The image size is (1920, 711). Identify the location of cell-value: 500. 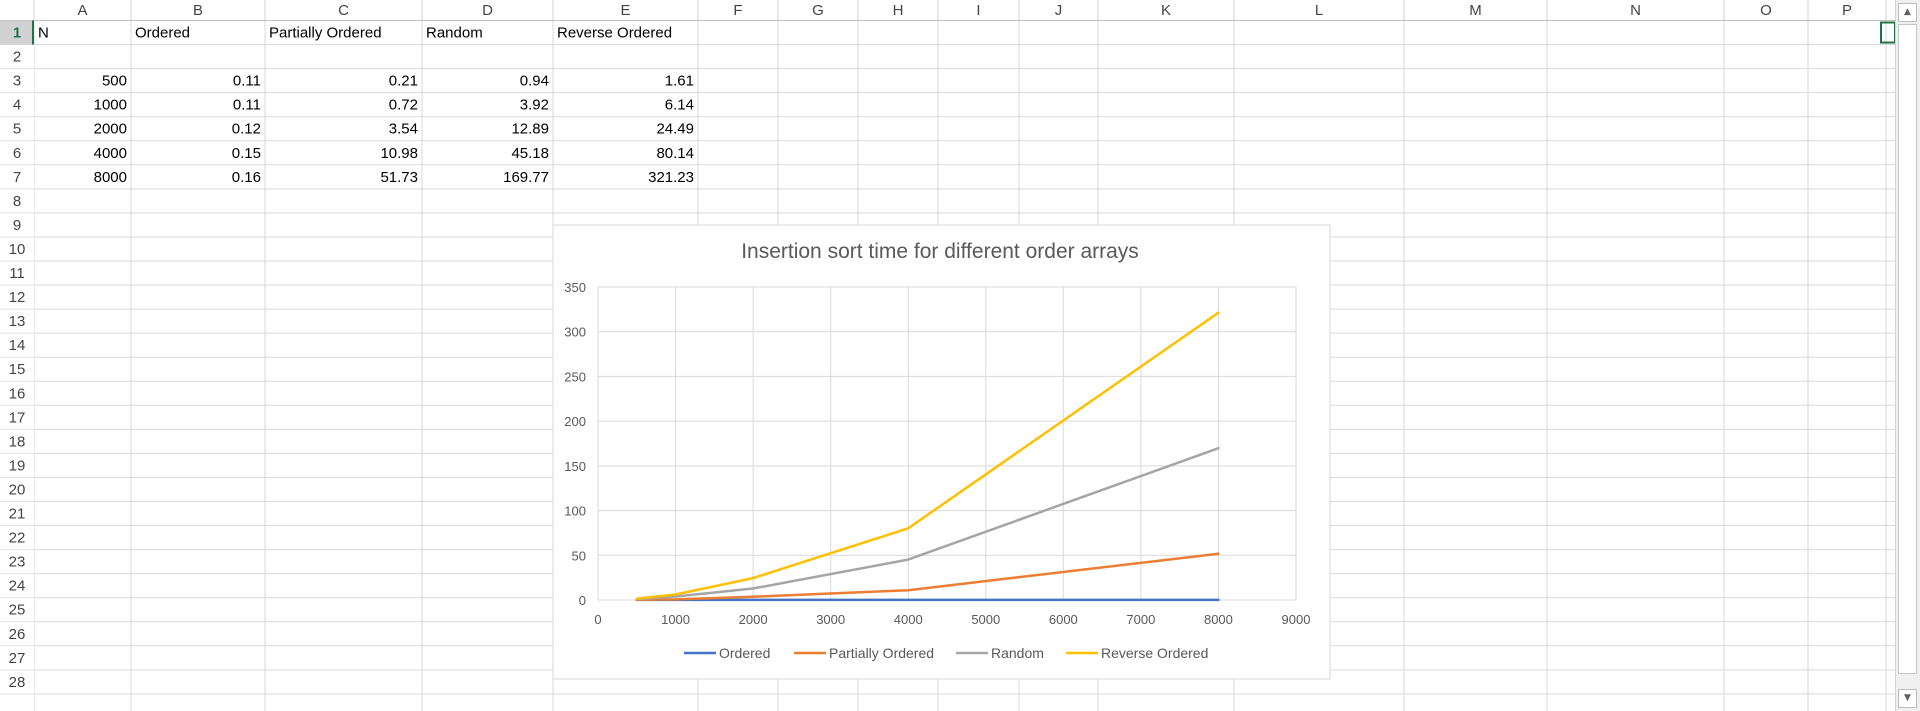
(114, 81).